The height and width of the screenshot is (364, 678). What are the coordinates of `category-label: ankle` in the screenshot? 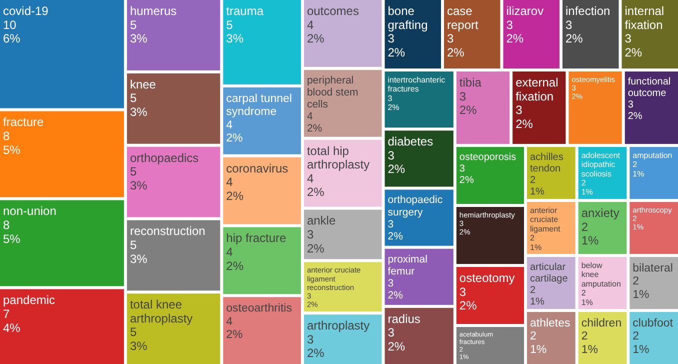 It's located at (321, 221).